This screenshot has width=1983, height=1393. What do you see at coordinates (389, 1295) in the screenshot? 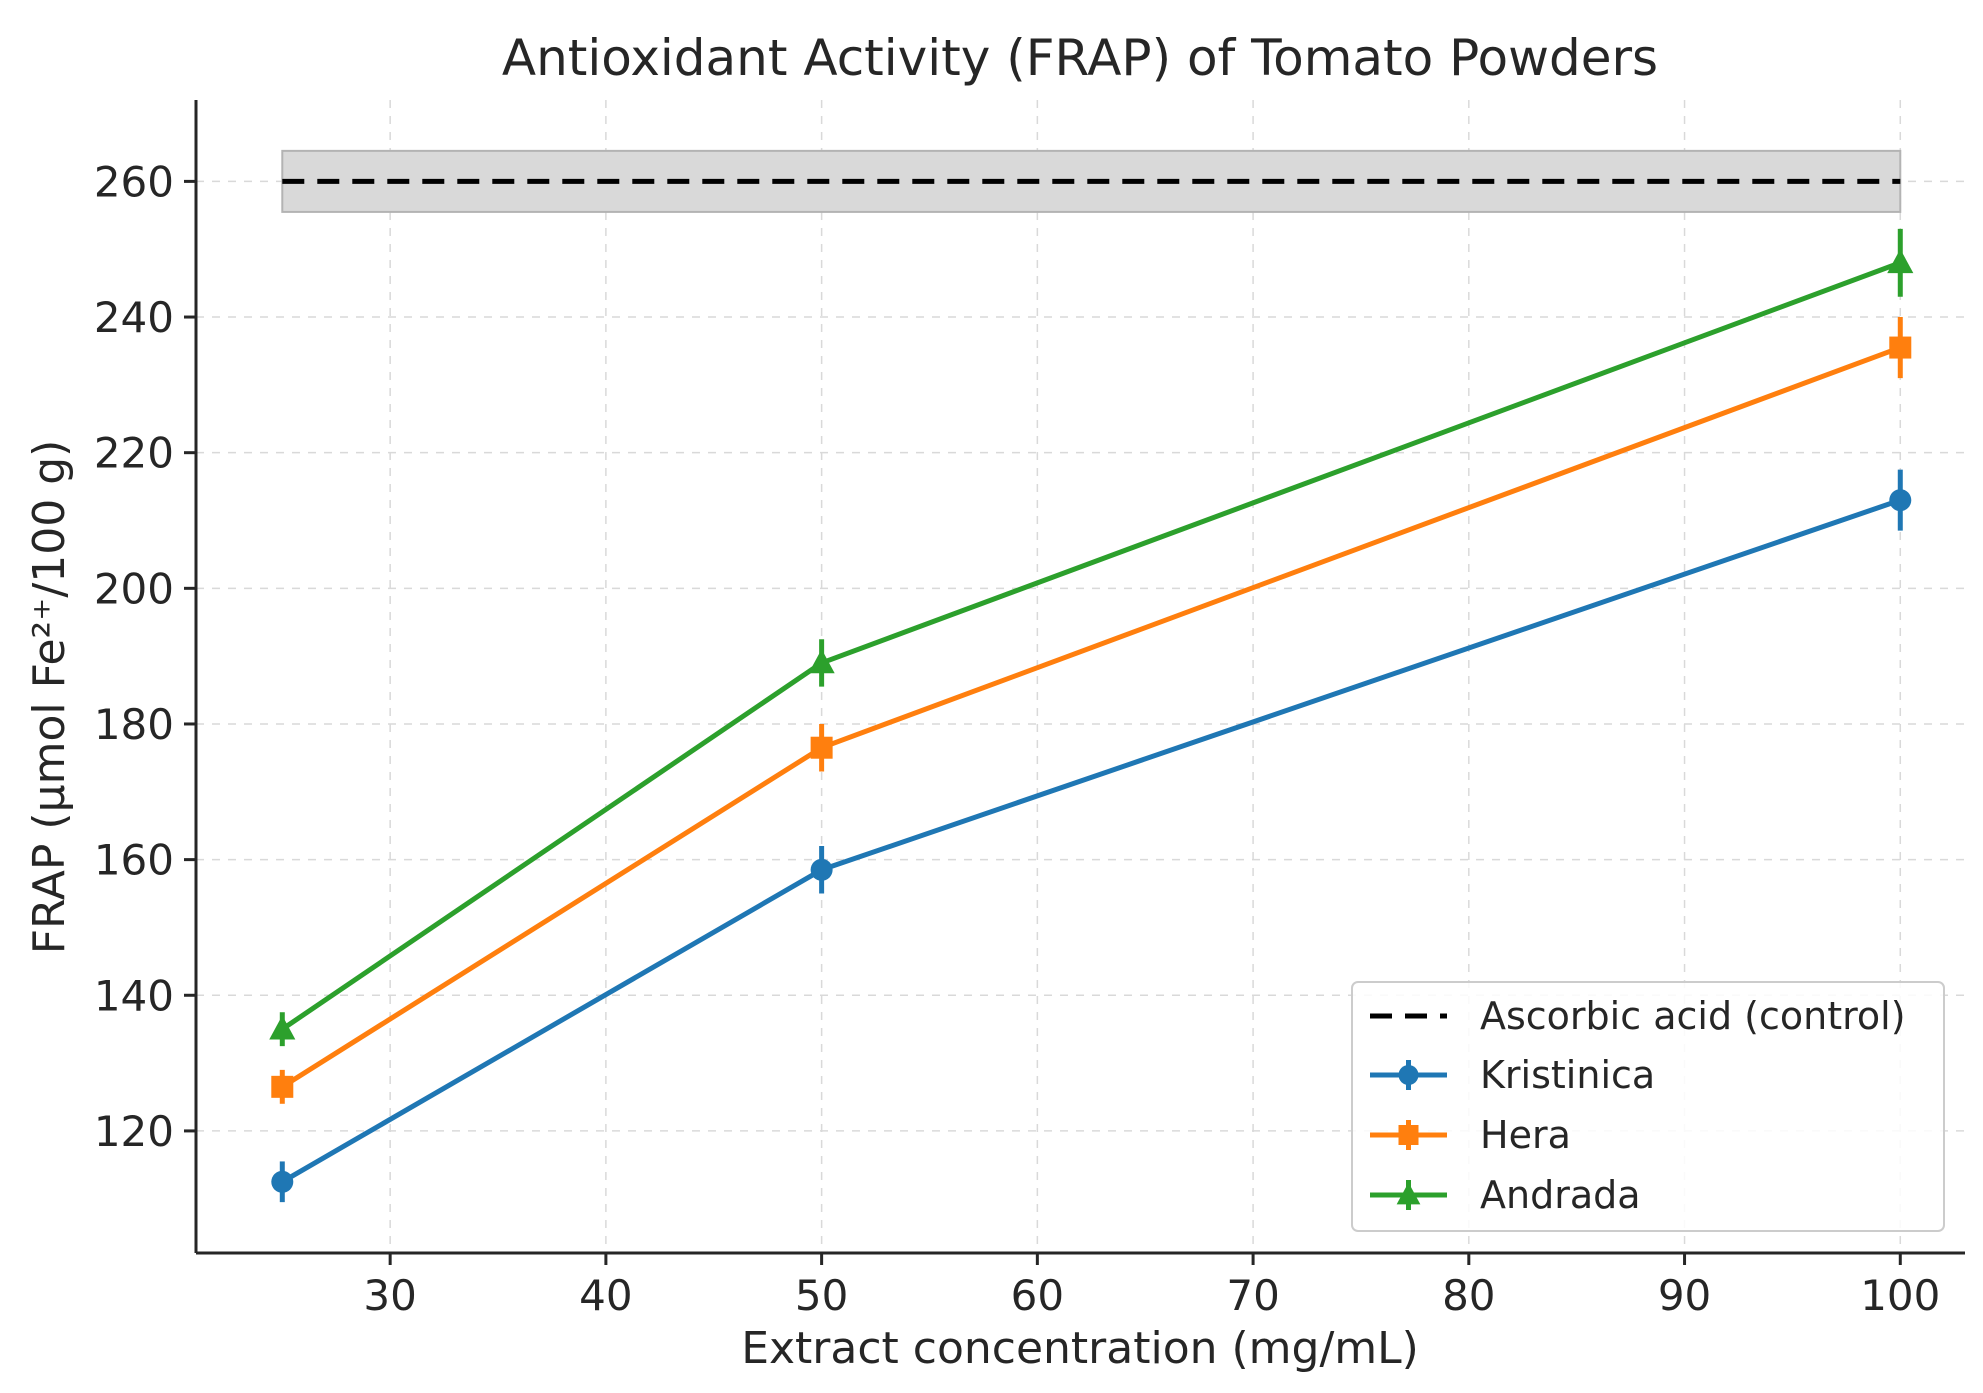
I see `x-tick-label: 30` at bounding box center [389, 1295].